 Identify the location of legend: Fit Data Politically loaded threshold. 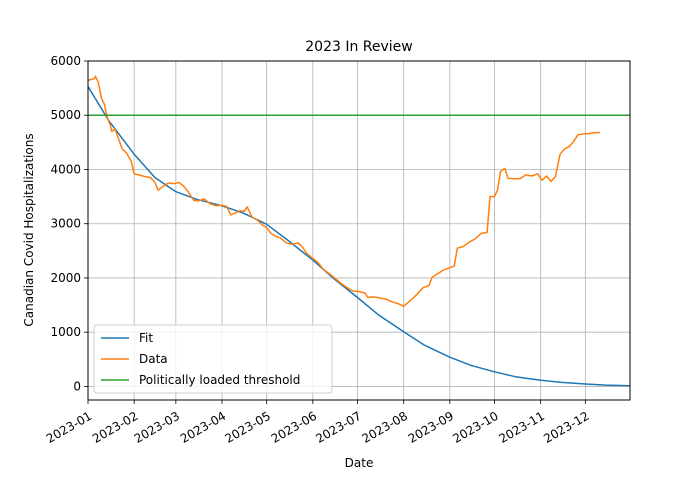
(213, 359).